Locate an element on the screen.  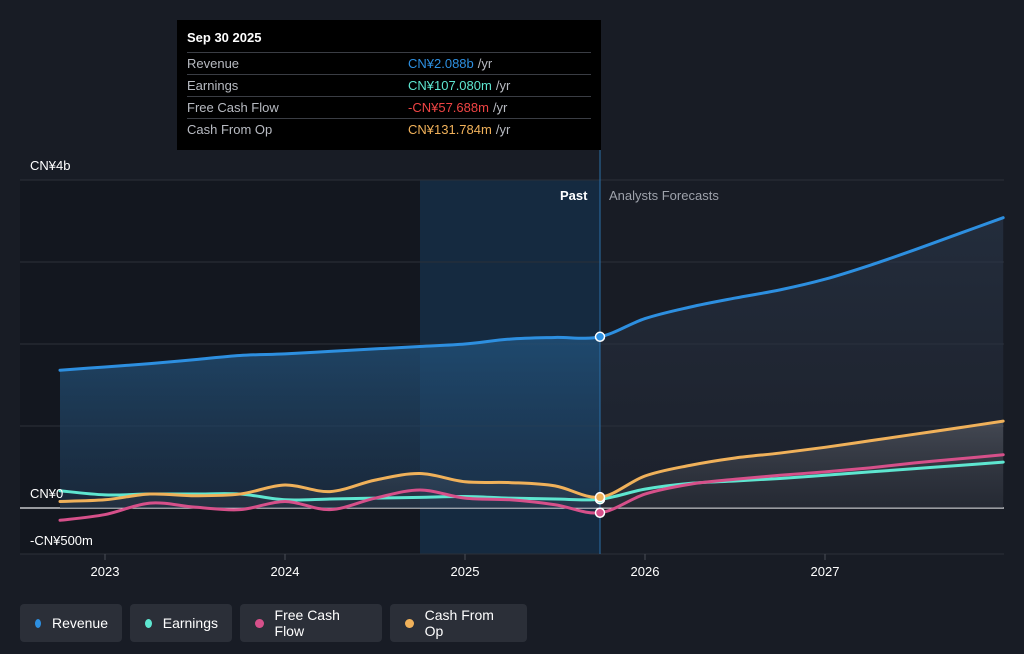
tooltip-date: Sep 30 2025 is located at coordinates (224, 37).